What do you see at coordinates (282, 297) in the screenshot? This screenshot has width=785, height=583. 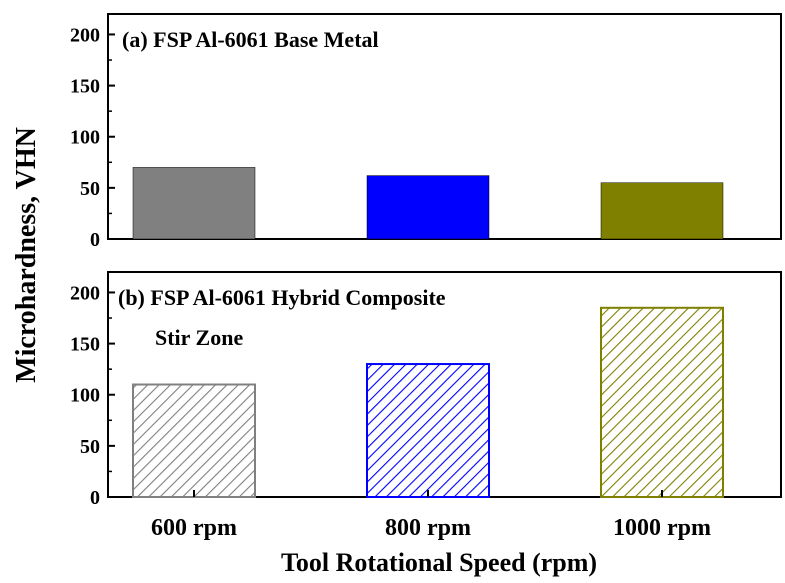 I see `panel-b-title: (b) FSP Al-6061 Hybrid Composite` at bounding box center [282, 297].